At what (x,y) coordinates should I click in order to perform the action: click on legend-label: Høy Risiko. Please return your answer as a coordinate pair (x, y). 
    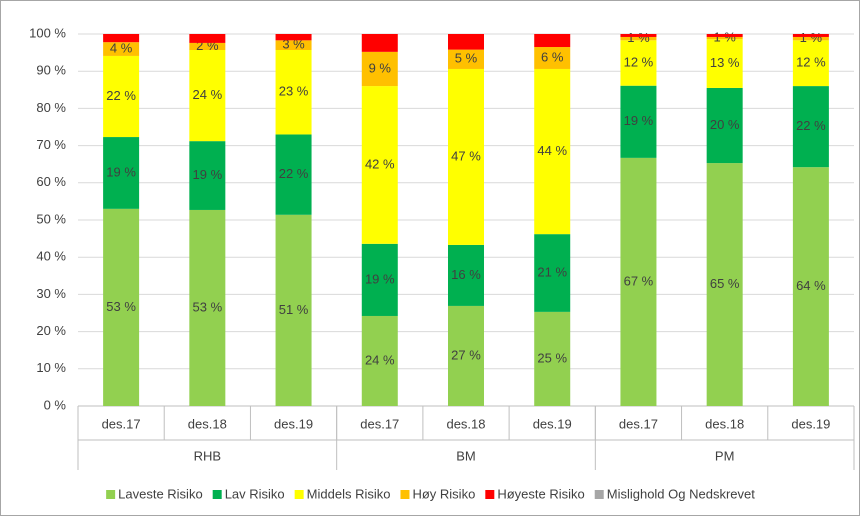
    Looking at the image, I should click on (443, 493).